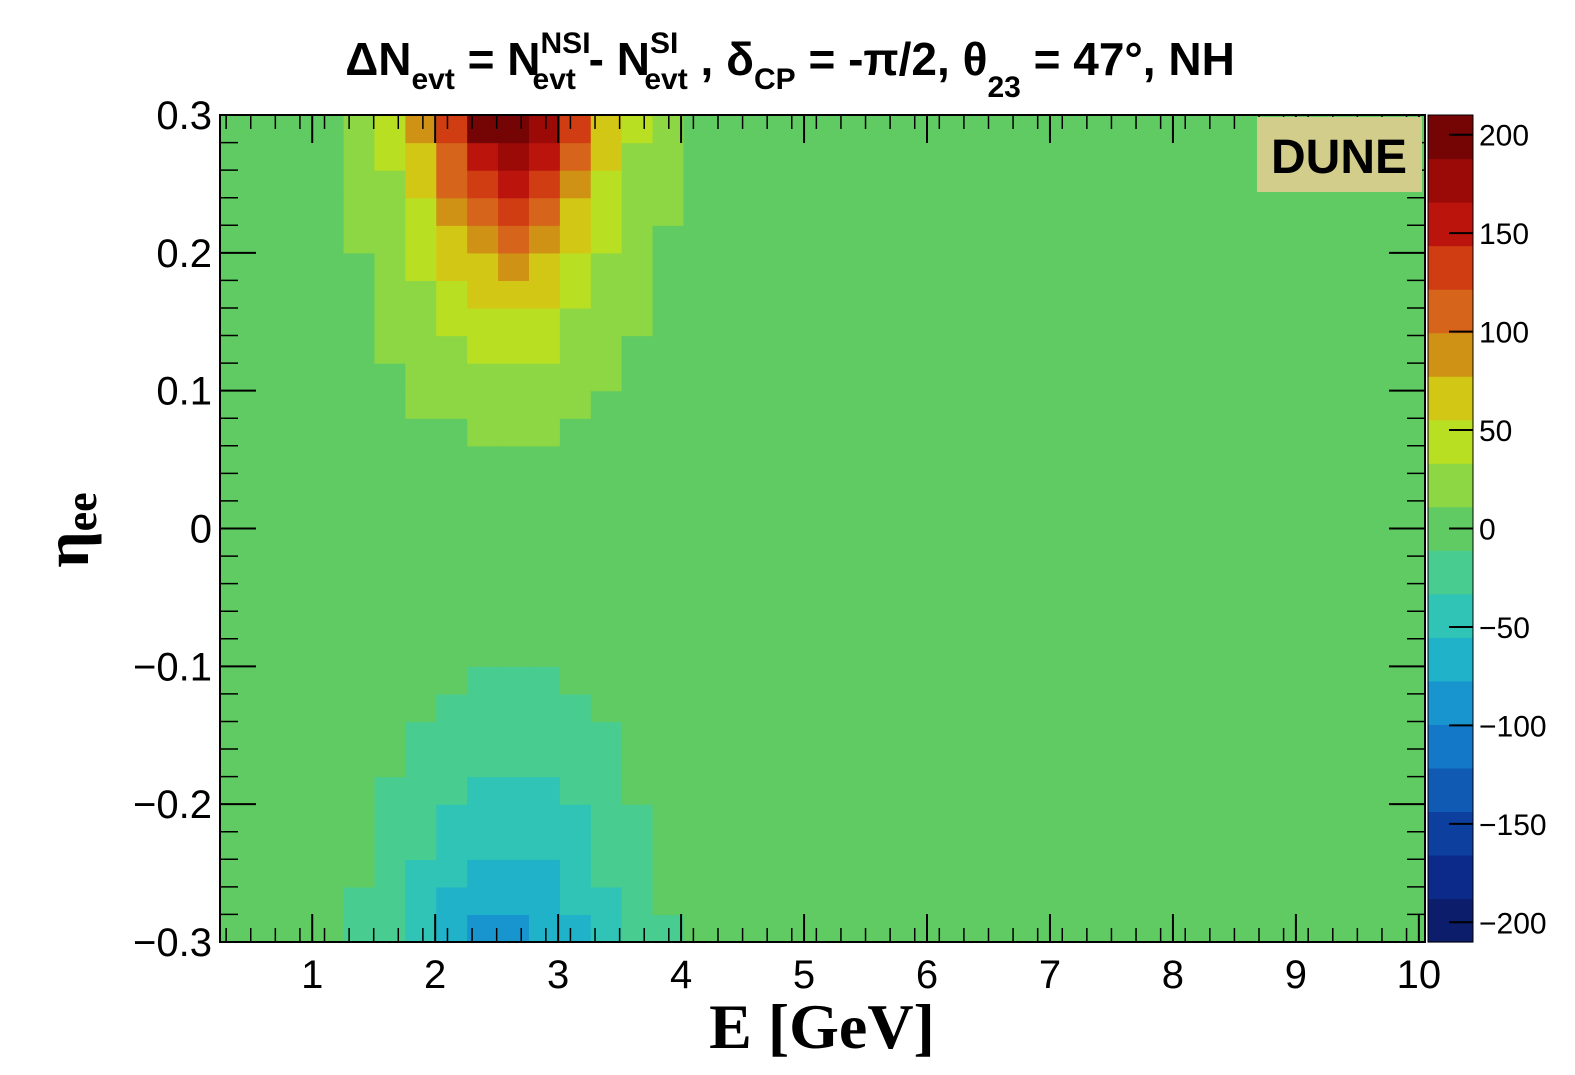  Describe the element at coordinates (1450, 180) in the screenshot. I see `color-scale-bin` at that location.